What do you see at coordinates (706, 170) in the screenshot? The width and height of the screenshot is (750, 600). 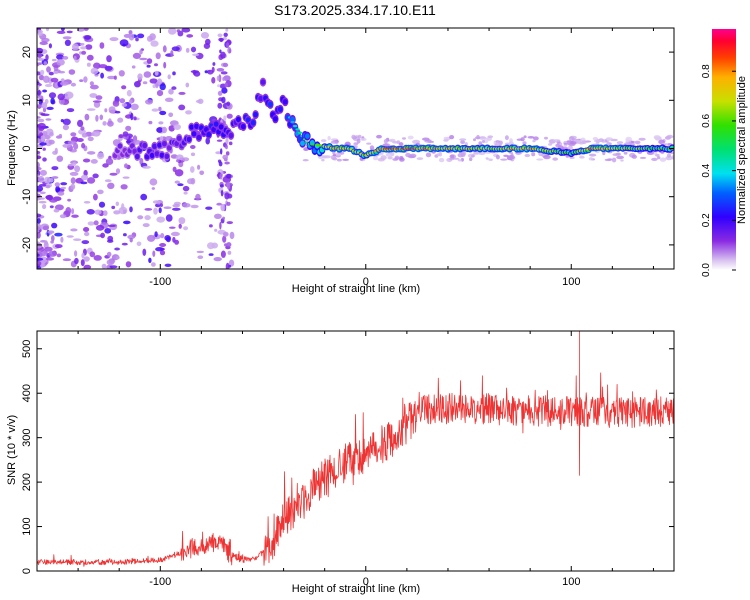 I see `colorbar-tick-label: 0.4` at bounding box center [706, 170].